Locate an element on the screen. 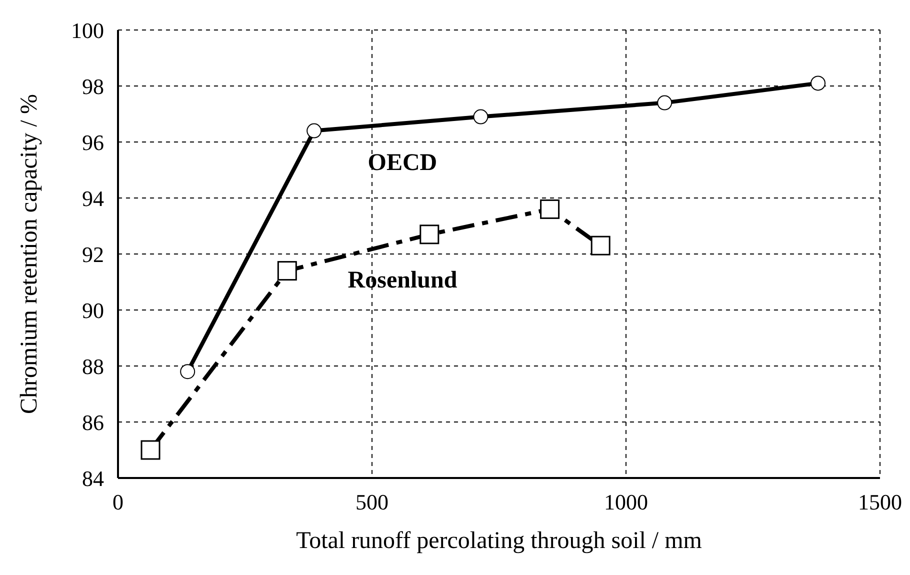  y-axis-title: Chromium retention capacity / % is located at coordinates (29, 254).